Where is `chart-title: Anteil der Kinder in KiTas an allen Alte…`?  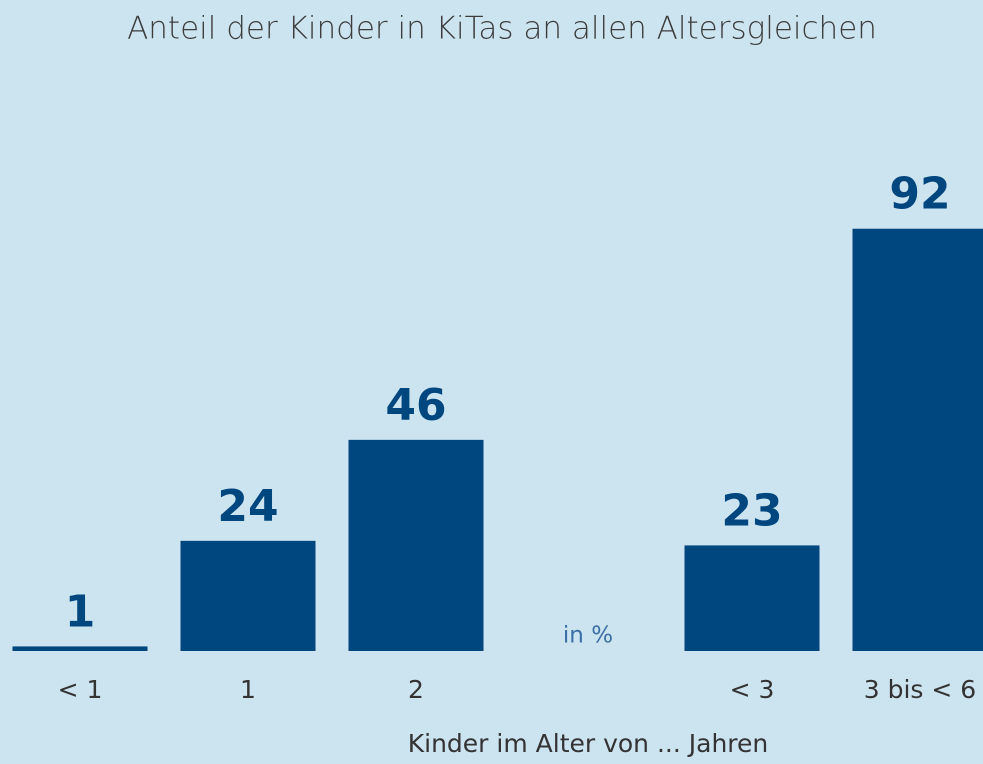 chart-title: Anteil der Kinder in KiTas an allen Alte… is located at coordinates (502, 29).